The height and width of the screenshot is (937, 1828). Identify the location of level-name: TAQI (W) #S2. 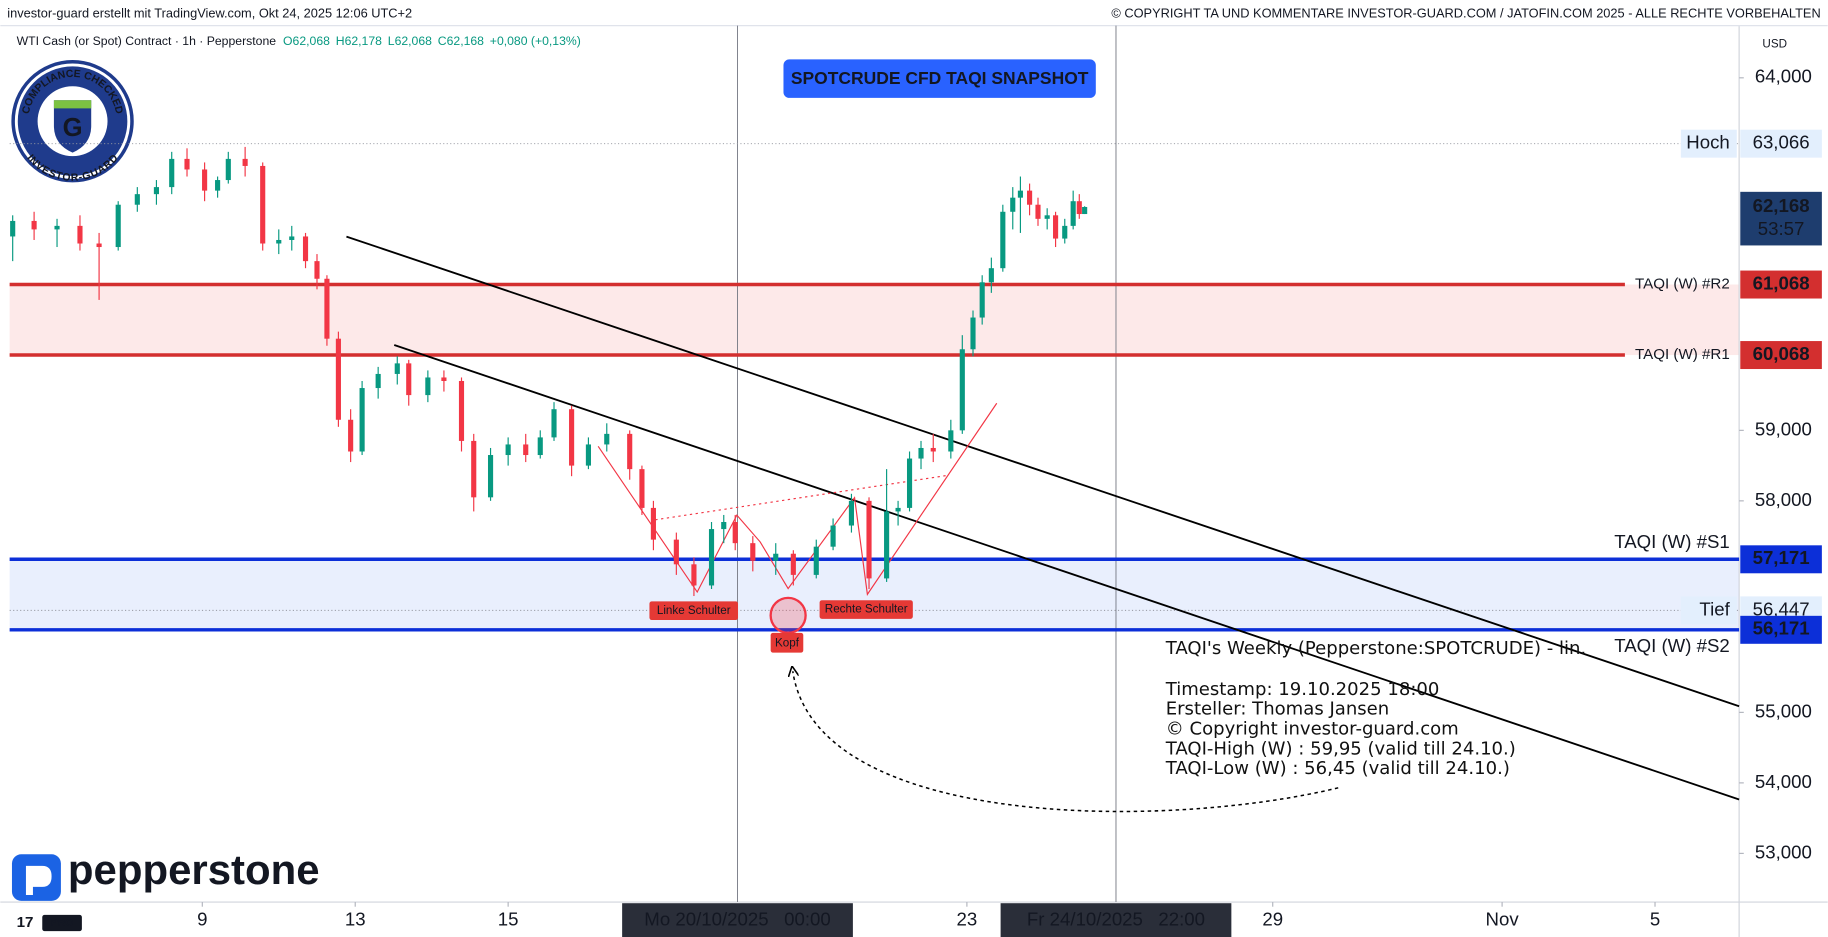
(1672, 645).